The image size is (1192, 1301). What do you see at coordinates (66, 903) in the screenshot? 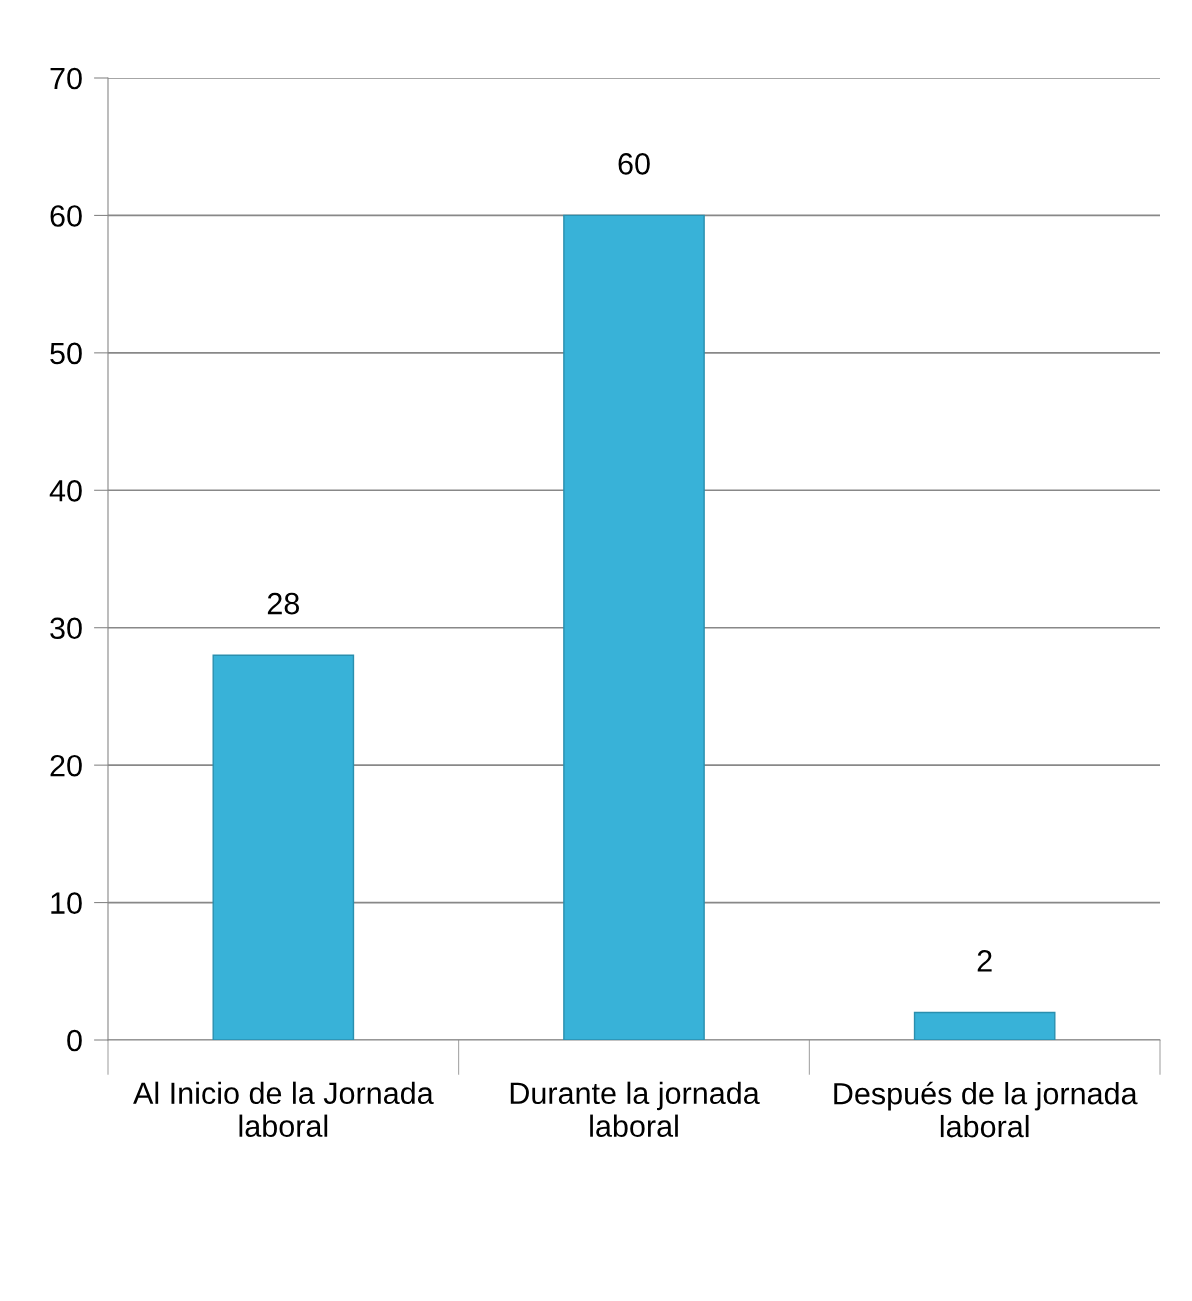
I see `y-tick-label: 10` at bounding box center [66, 903].